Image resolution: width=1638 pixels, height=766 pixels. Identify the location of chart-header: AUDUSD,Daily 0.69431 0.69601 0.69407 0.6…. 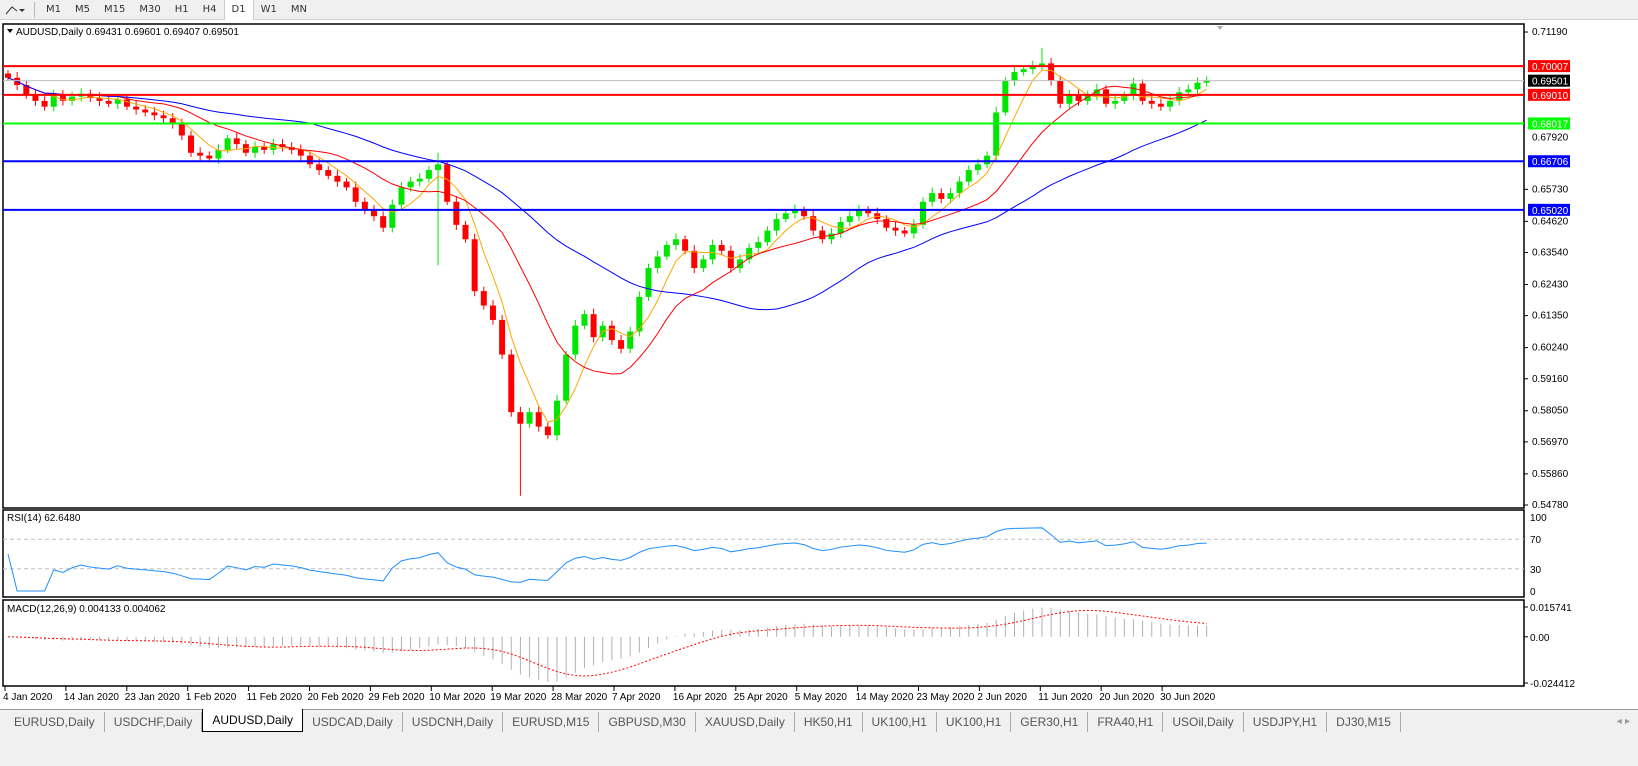
(127, 32).